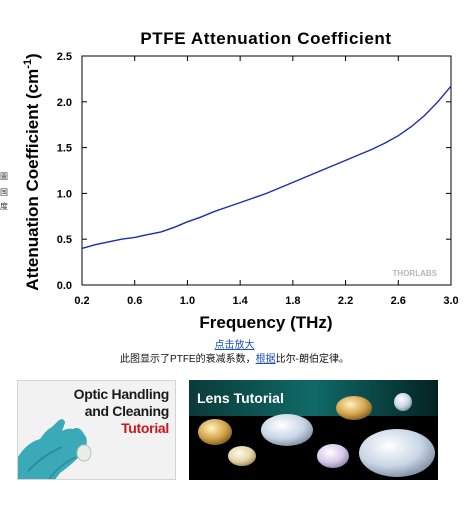  What do you see at coordinates (28, 64) in the screenshot?
I see `y-axis-label-superscript: -1` at bounding box center [28, 64].